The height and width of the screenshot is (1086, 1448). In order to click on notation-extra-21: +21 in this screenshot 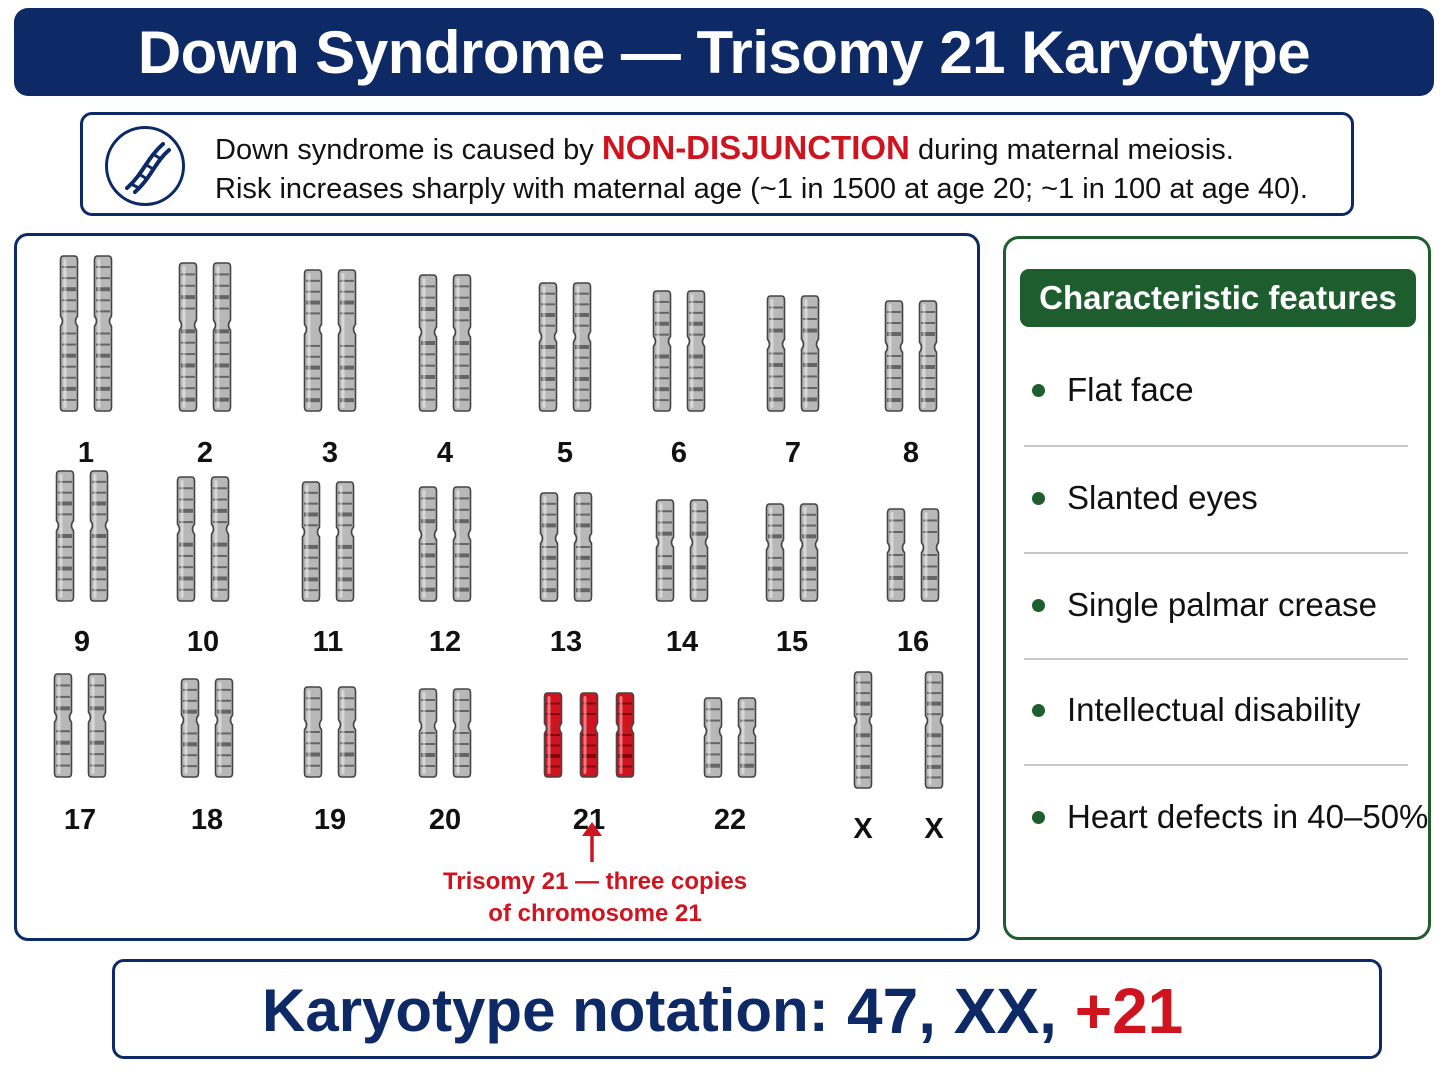, I will do `click(1129, 1011)`.